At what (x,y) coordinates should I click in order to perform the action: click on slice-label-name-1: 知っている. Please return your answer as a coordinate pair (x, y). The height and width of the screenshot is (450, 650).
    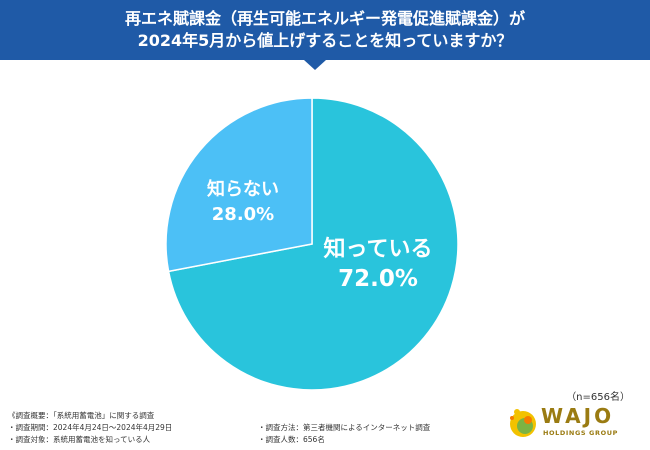
    Looking at the image, I should click on (378, 249).